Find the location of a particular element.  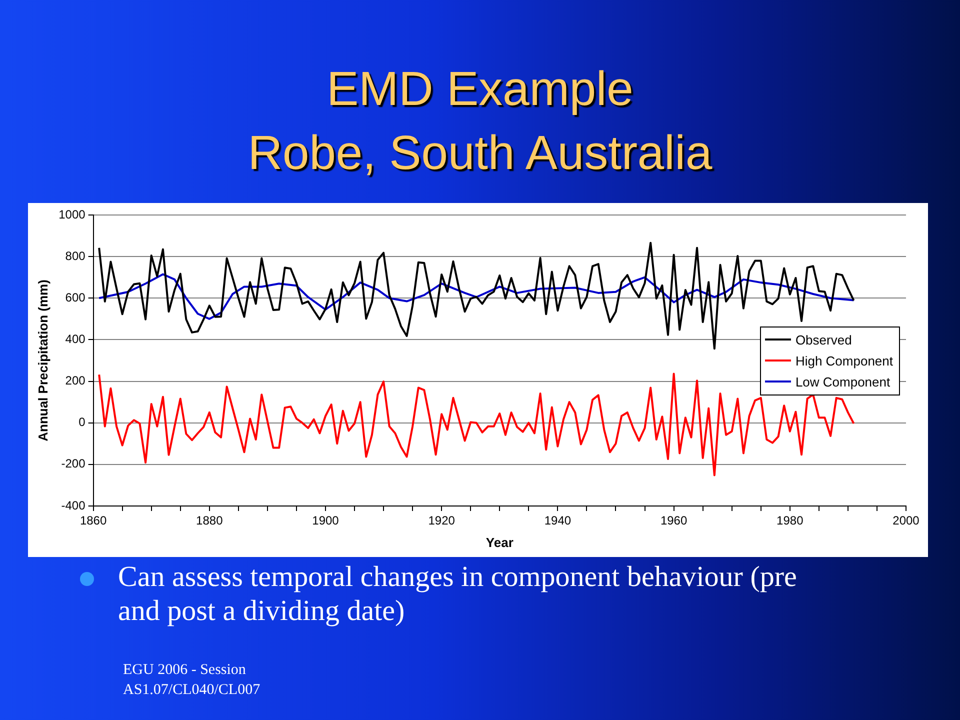

y-tick-label: 1000 is located at coordinates (72, 214).